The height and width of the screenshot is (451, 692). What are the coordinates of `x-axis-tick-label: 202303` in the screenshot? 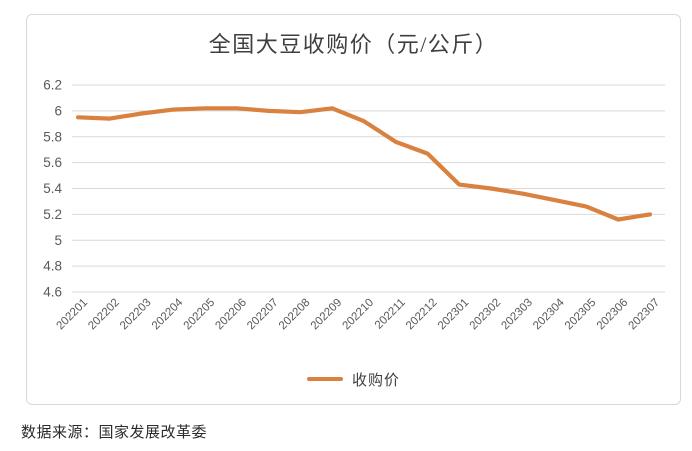 It's located at (517, 315).